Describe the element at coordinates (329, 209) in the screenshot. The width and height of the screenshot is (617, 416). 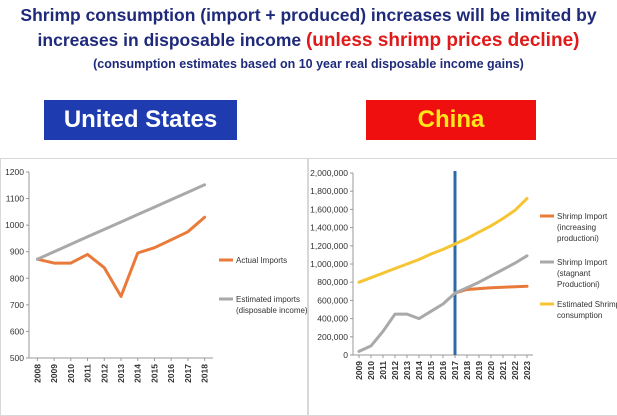
I see `y-tick-label: 1,600,000` at that location.